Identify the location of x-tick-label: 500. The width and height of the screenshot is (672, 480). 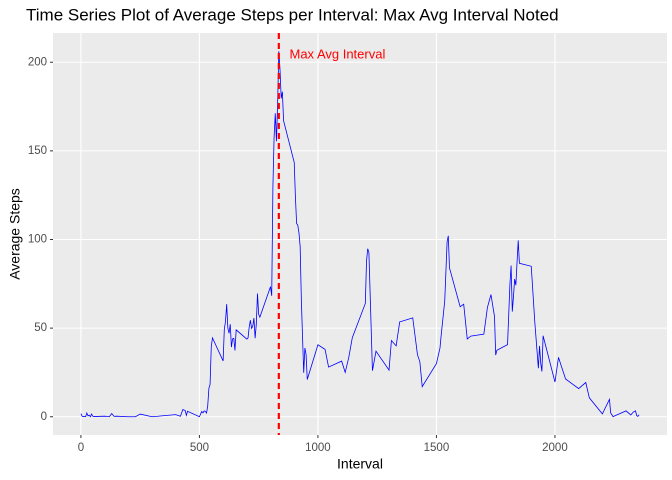
(199, 448).